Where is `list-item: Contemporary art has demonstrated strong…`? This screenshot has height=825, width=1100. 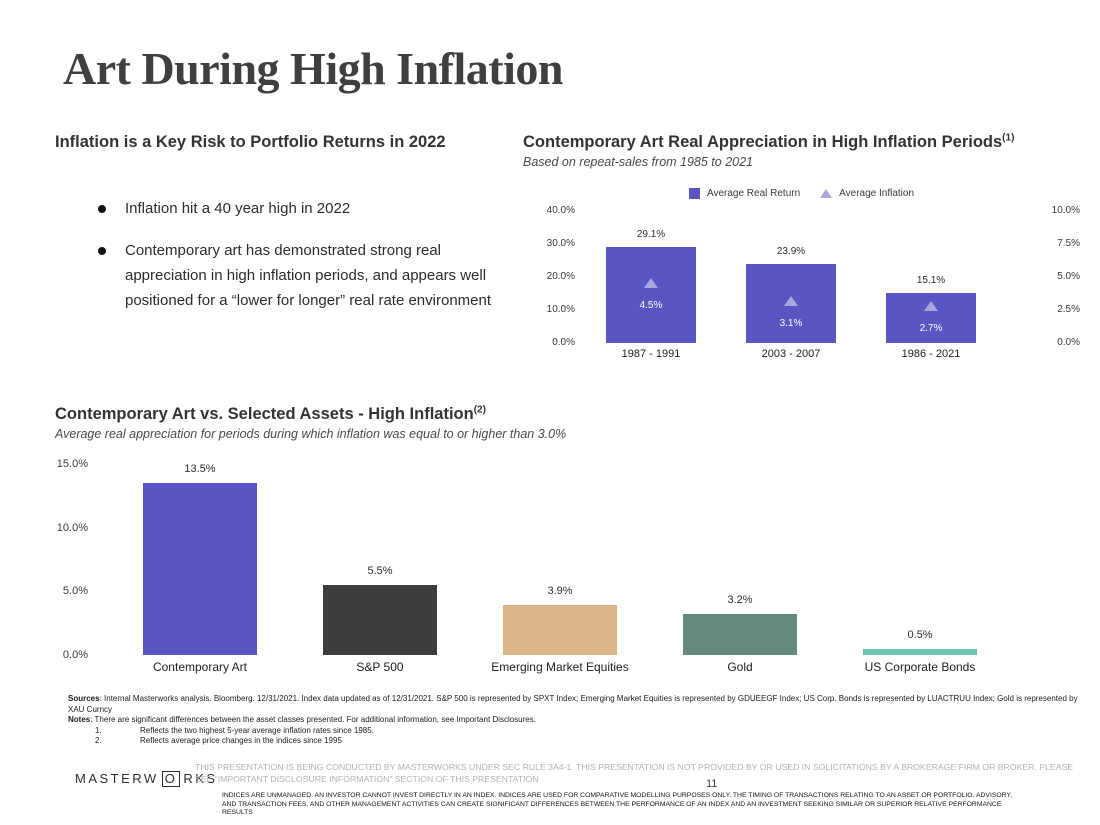
list-item: Contemporary art has demonstrated strong… is located at coordinates (282, 275).